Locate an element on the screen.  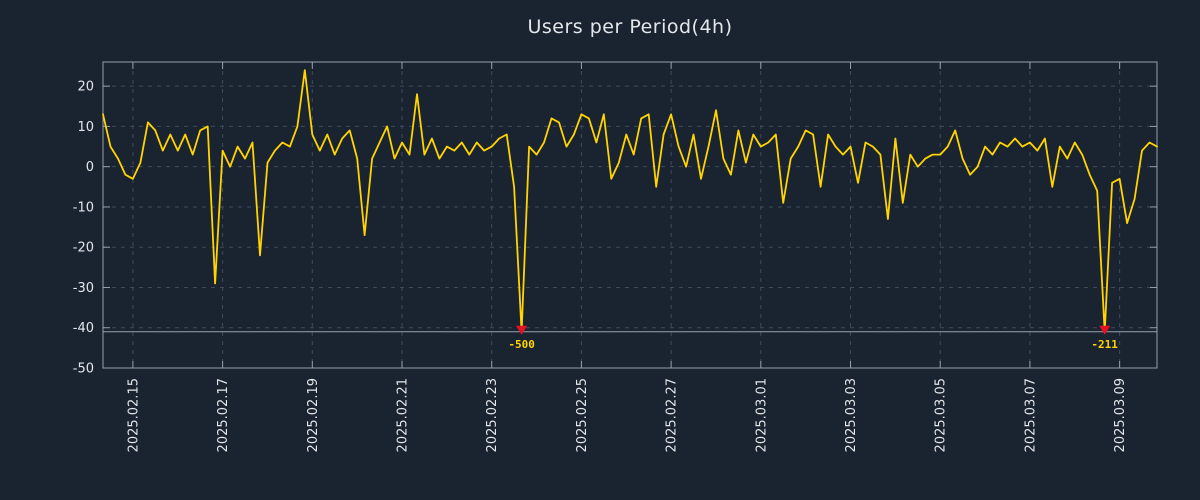
y-tick-label: -50 is located at coordinates (83, 369).